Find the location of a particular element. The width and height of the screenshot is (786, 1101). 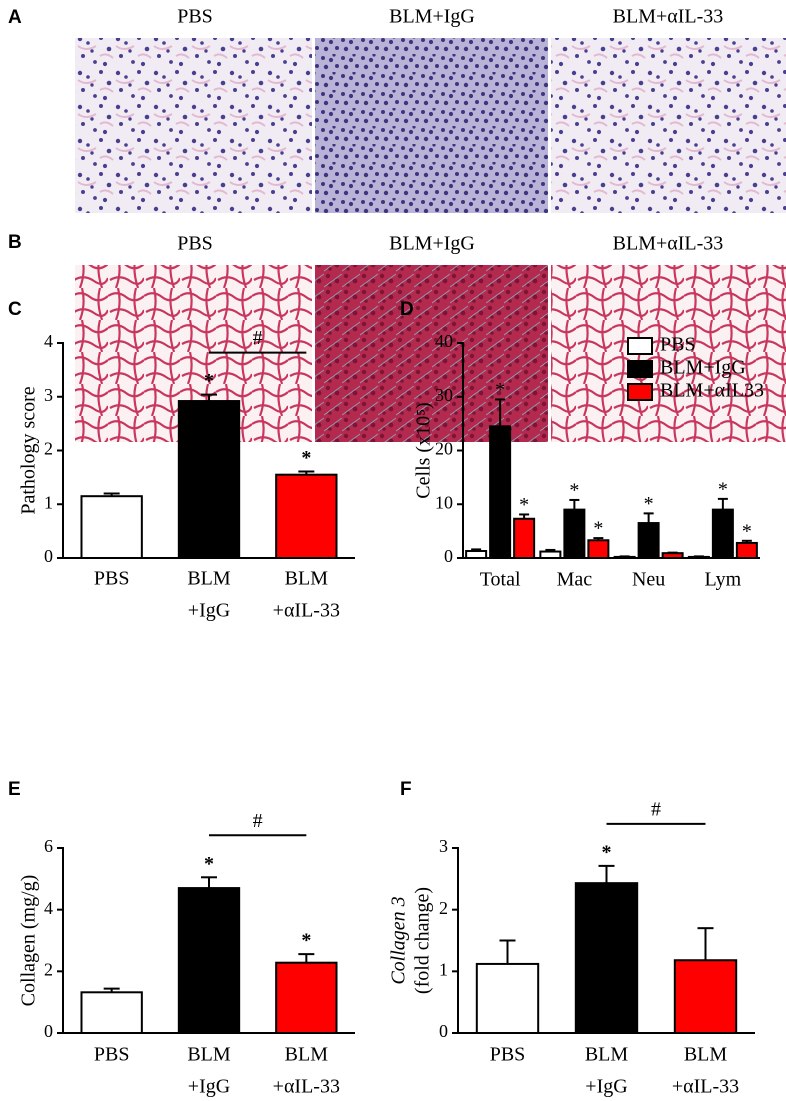

y-axis-label: Collagen 3 is located at coordinates (399, 940).